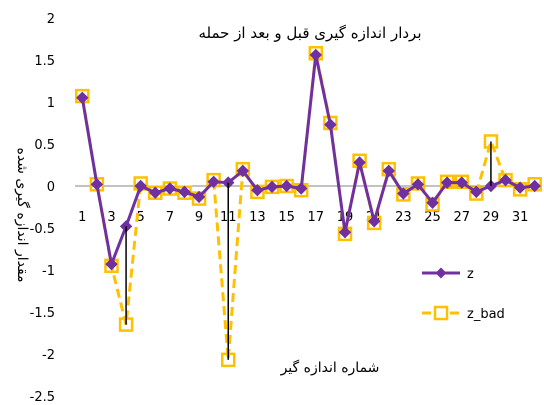 This screenshot has height=405, width=544. What do you see at coordinates (51, 187) in the screenshot?
I see `y-tick-label: 0` at bounding box center [51, 187].